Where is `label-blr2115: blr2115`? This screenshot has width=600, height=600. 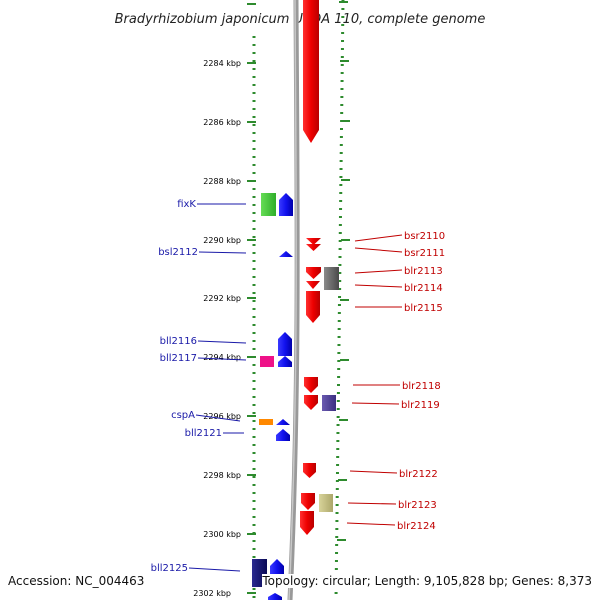
label-blr2115: blr2115 is located at coordinates (423, 308).